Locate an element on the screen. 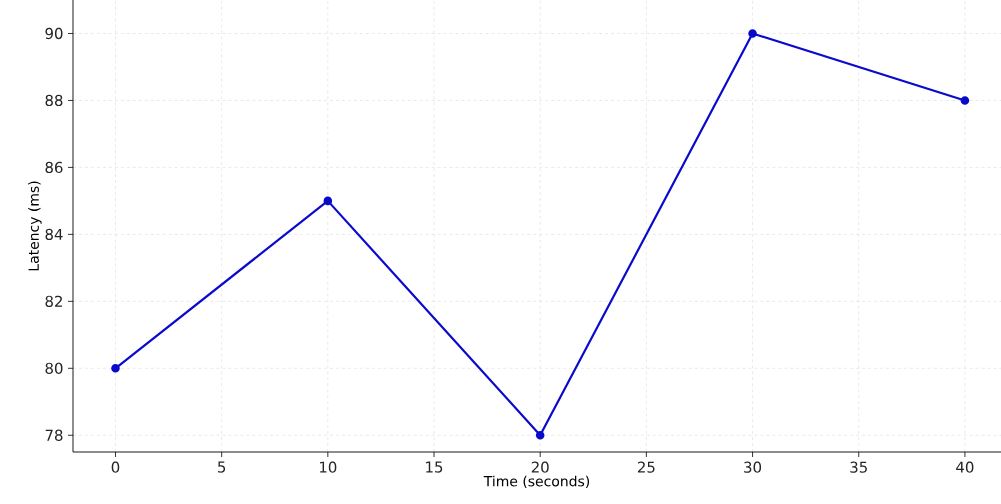 The height and width of the screenshot is (504, 1001). x-tick-label: 0 is located at coordinates (115, 467).